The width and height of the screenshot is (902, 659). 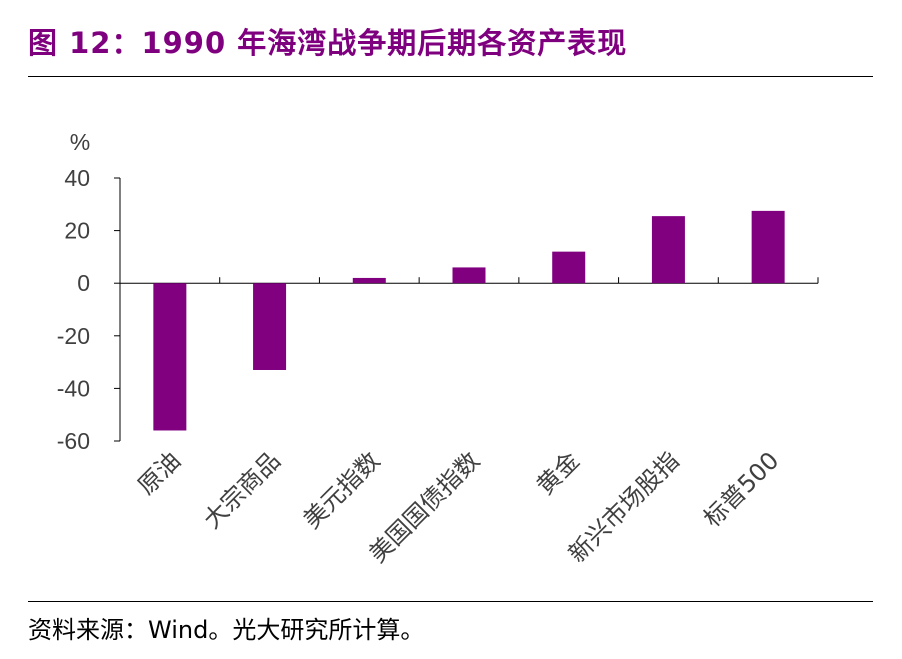 I want to click on y-tick-label: 0, so click(x=83, y=283).